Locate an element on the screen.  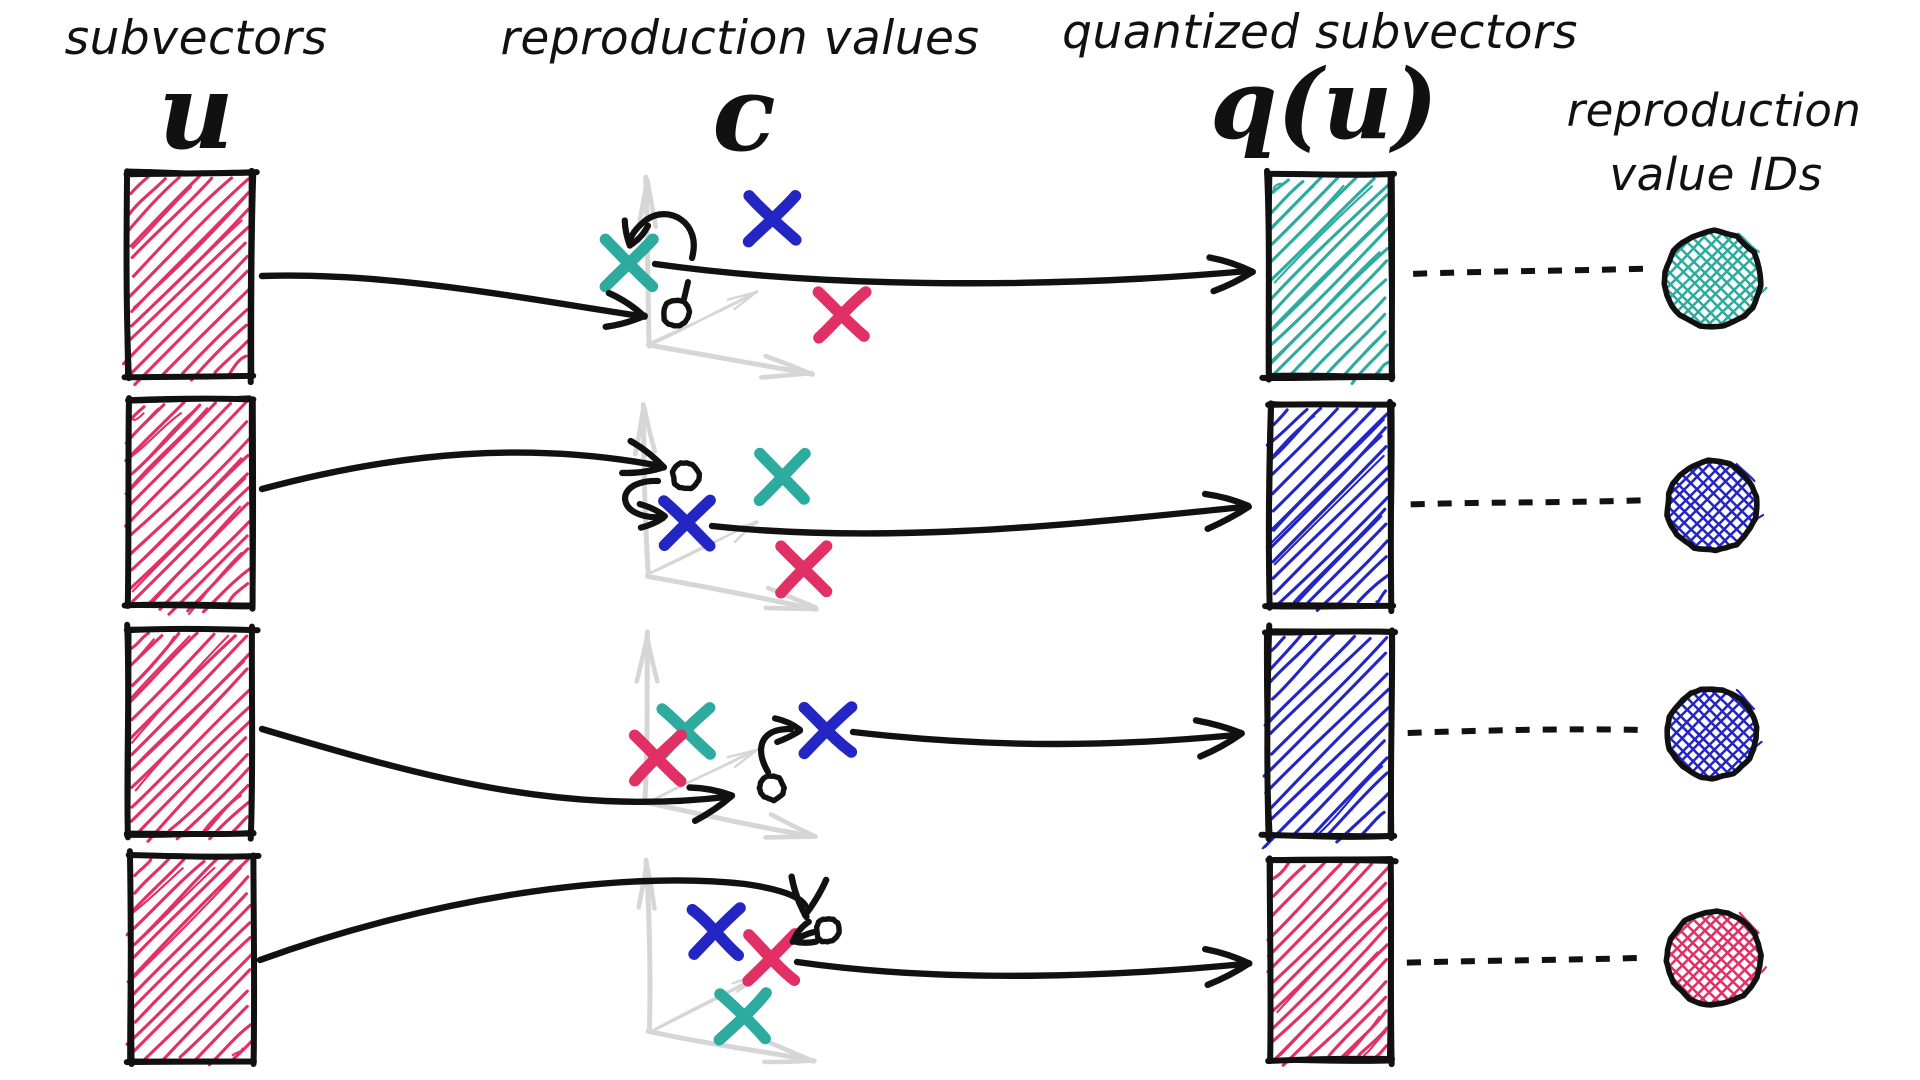
id-circle-2-hatch is located at coordinates (1666, 507).